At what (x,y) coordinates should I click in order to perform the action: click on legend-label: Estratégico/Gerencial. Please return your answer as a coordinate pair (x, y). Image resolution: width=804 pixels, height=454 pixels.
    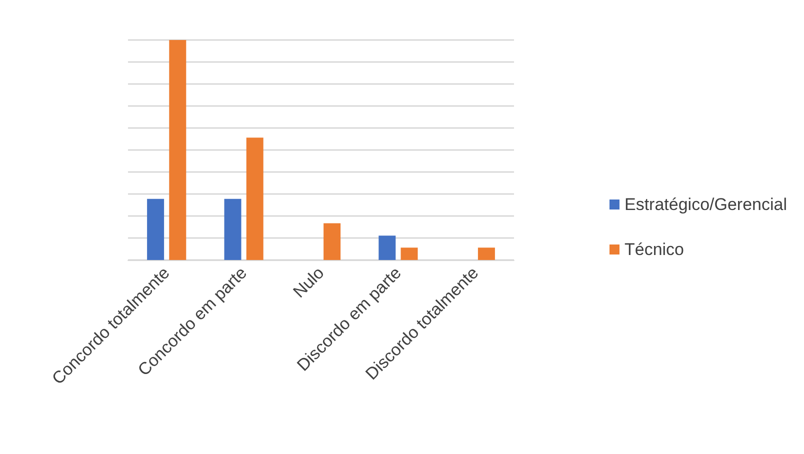
    Looking at the image, I should click on (706, 204).